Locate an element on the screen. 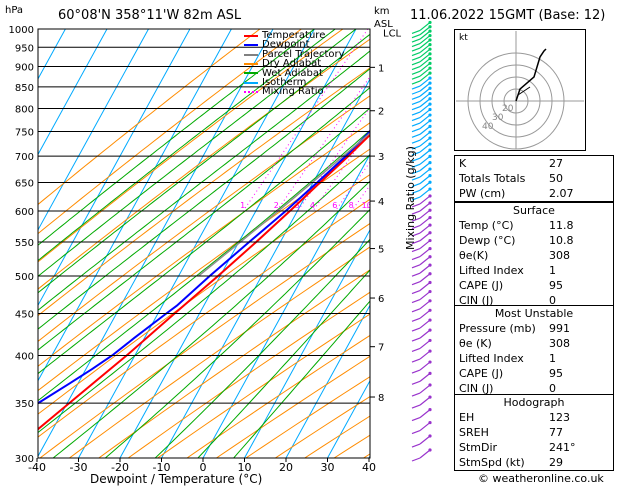 The image size is (629, 486). hodo-value: 123 is located at coordinates (559, 417).